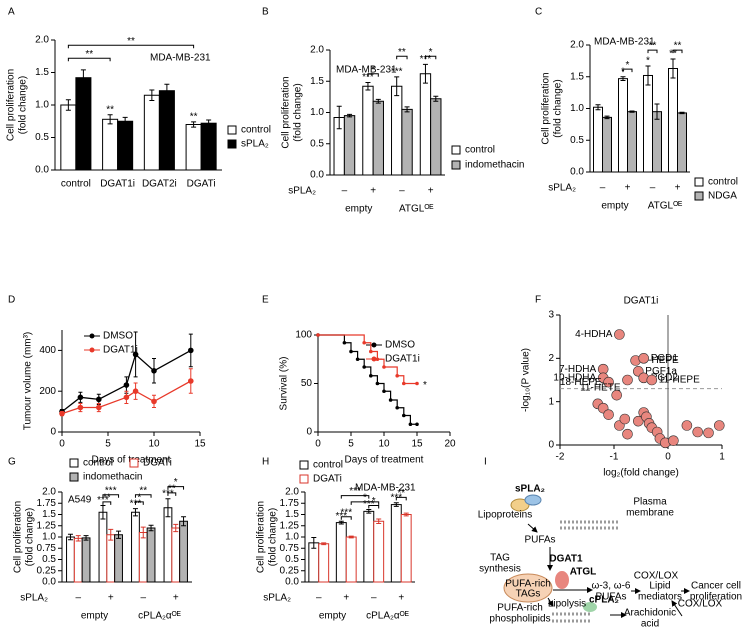 This screenshot has width=743, height=630. I want to click on tag-droplet, so click(528, 588).